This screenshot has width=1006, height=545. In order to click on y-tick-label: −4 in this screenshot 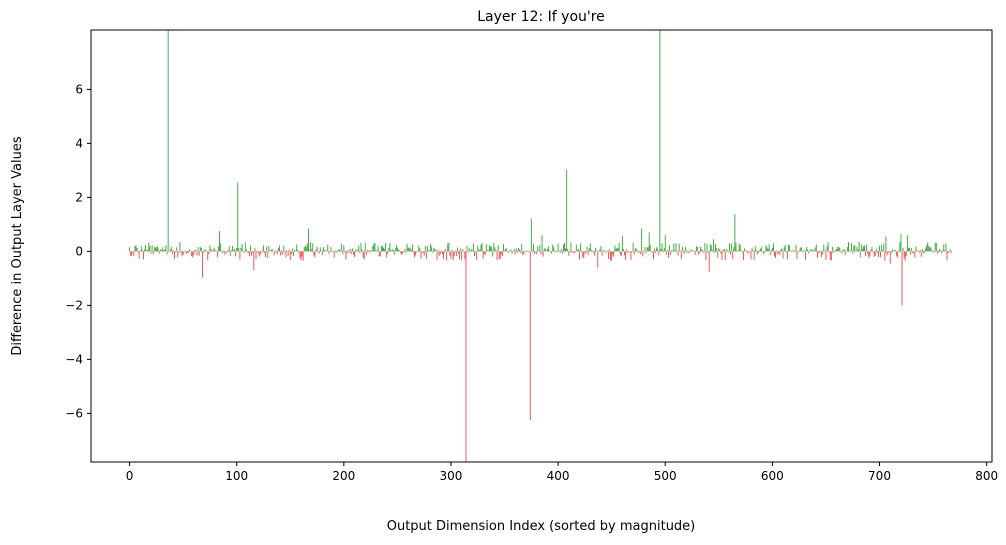, I will do `click(74, 359)`.